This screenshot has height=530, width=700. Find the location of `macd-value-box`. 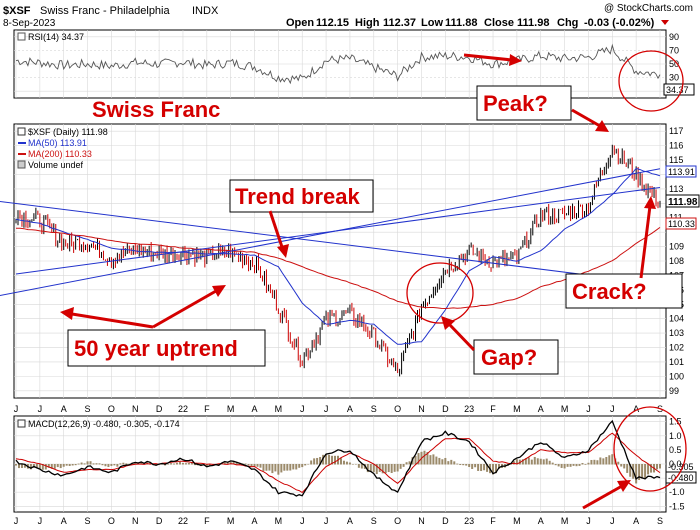

macd-value-box is located at coordinates (681, 477).